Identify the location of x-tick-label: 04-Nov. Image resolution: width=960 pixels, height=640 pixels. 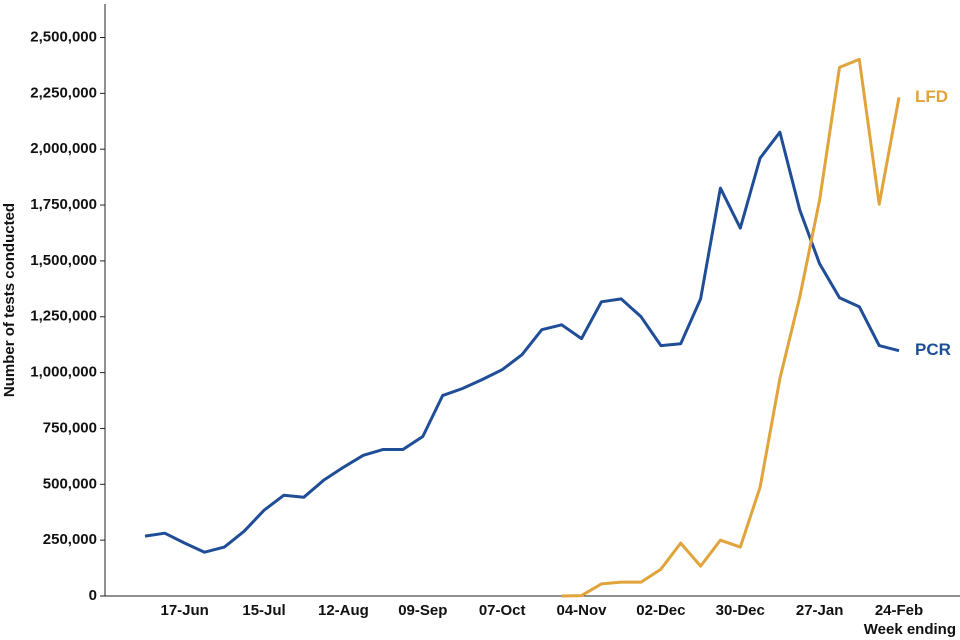
(582, 610).